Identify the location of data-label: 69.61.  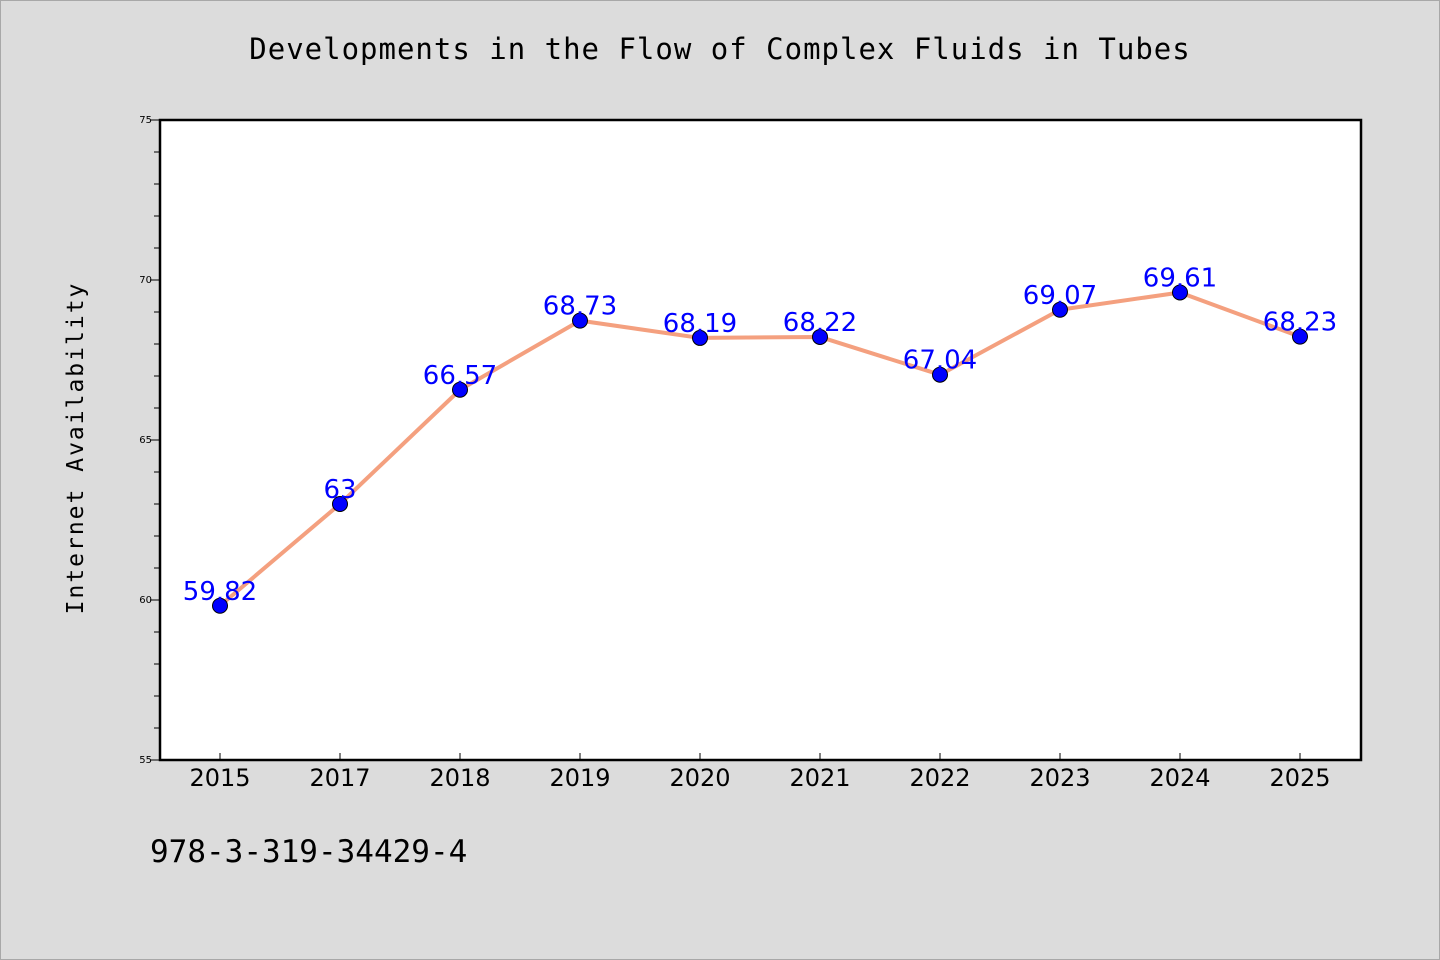
(1180, 278).